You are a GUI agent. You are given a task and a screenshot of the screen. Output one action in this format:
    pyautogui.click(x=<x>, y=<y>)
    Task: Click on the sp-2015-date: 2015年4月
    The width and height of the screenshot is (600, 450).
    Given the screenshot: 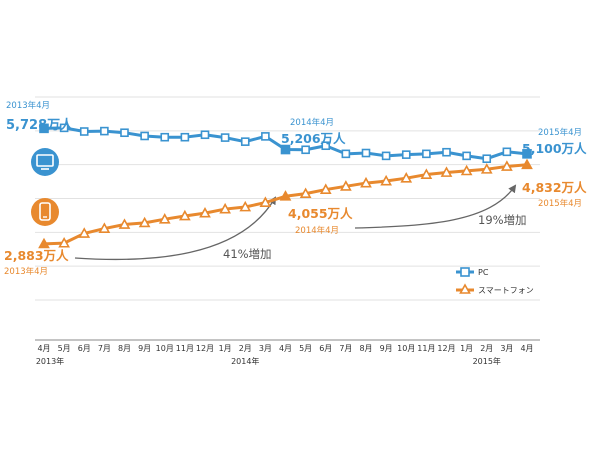 What is the action you would take?
    pyautogui.click(x=560, y=203)
    